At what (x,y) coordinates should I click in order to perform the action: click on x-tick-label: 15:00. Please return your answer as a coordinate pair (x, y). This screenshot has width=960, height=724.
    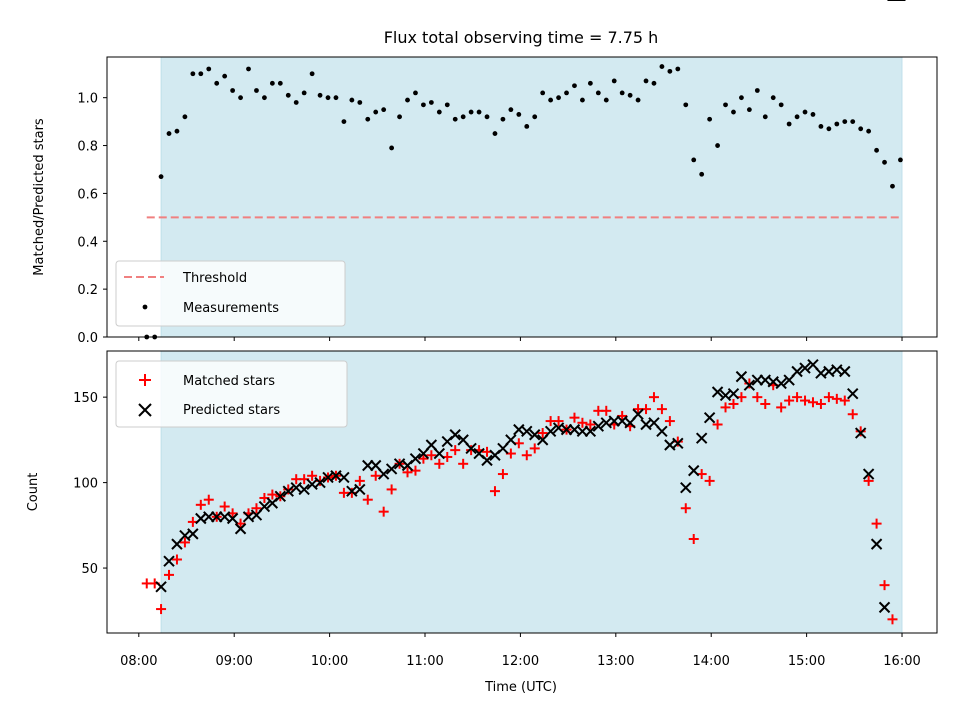
    Looking at the image, I should click on (806, 661).